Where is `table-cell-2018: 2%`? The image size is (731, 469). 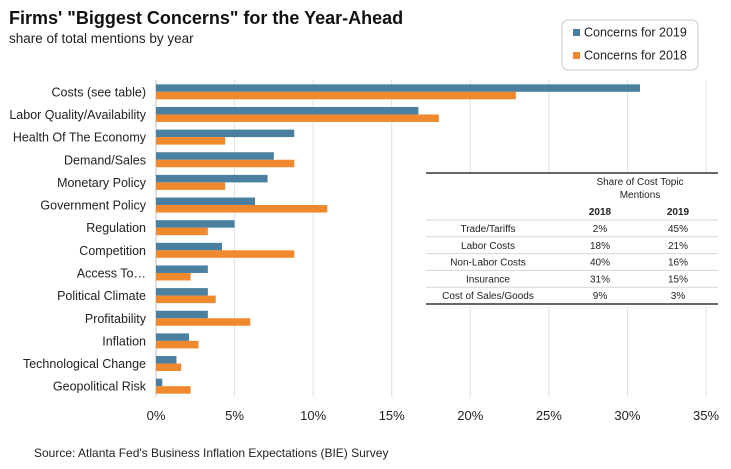
table-cell-2018: 2% is located at coordinates (600, 229).